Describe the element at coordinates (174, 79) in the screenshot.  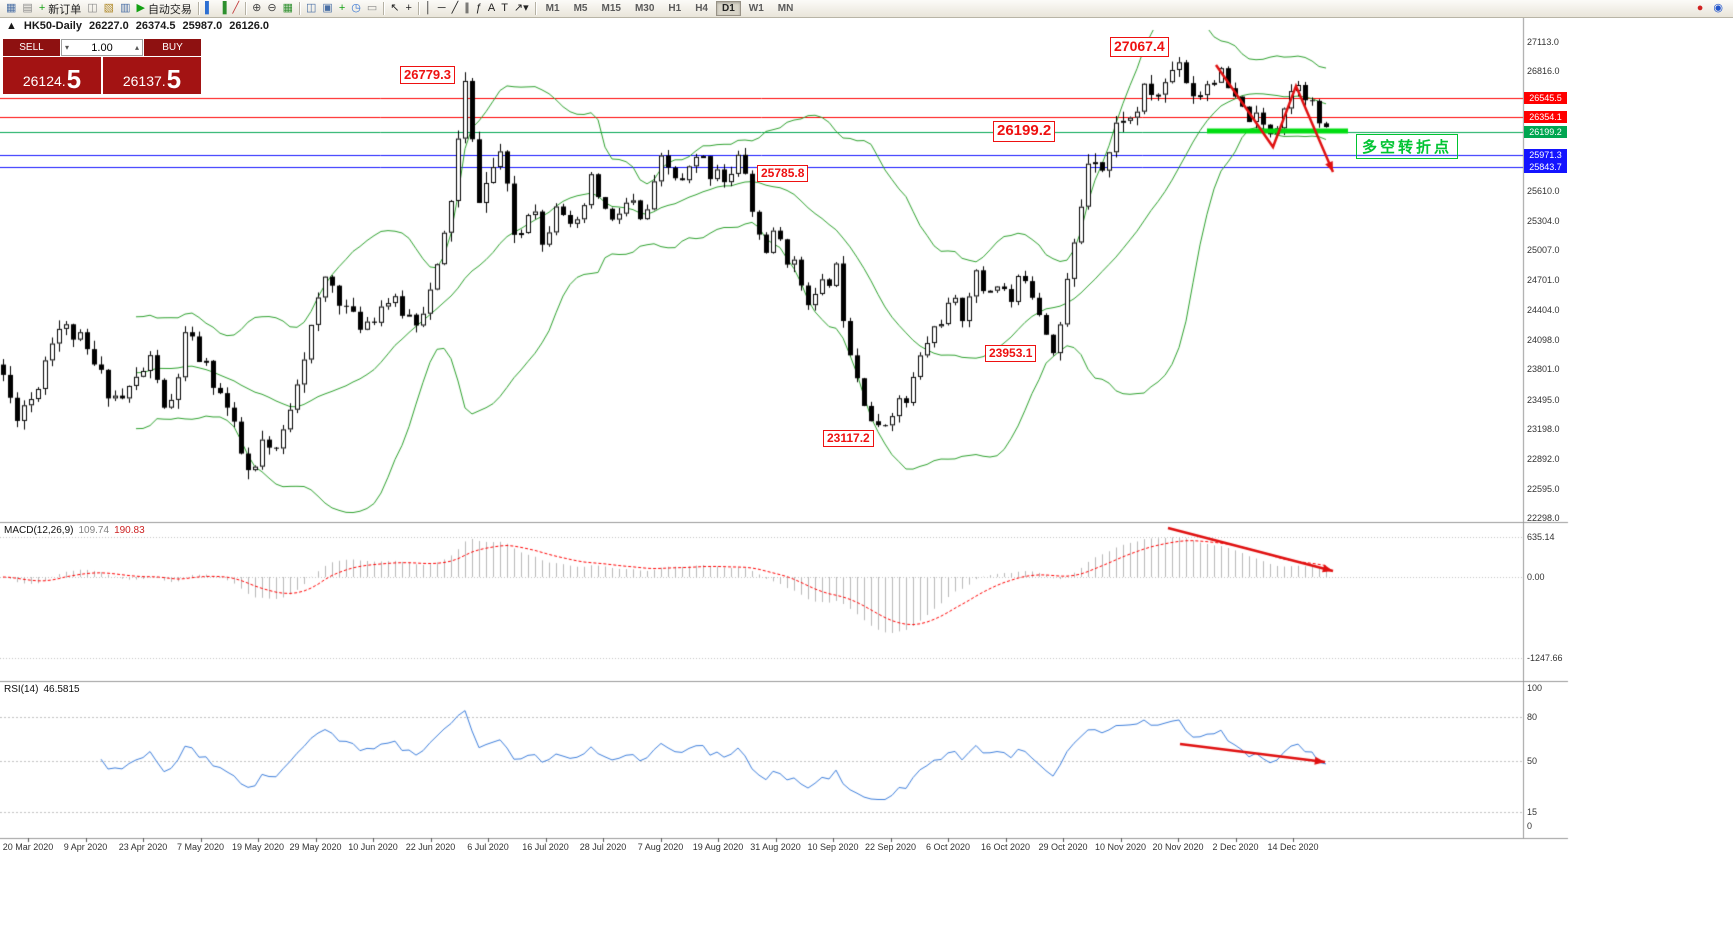
I see `buy-price-pips: 5` at that location.